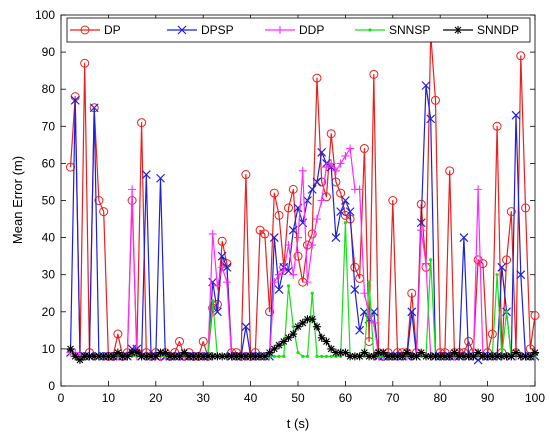 This screenshot has width=550, height=441. What do you see at coordinates (409, 30) in the screenshot?
I see `legend-label-snnsp: SNNSP` at bounding box center [409, 30].